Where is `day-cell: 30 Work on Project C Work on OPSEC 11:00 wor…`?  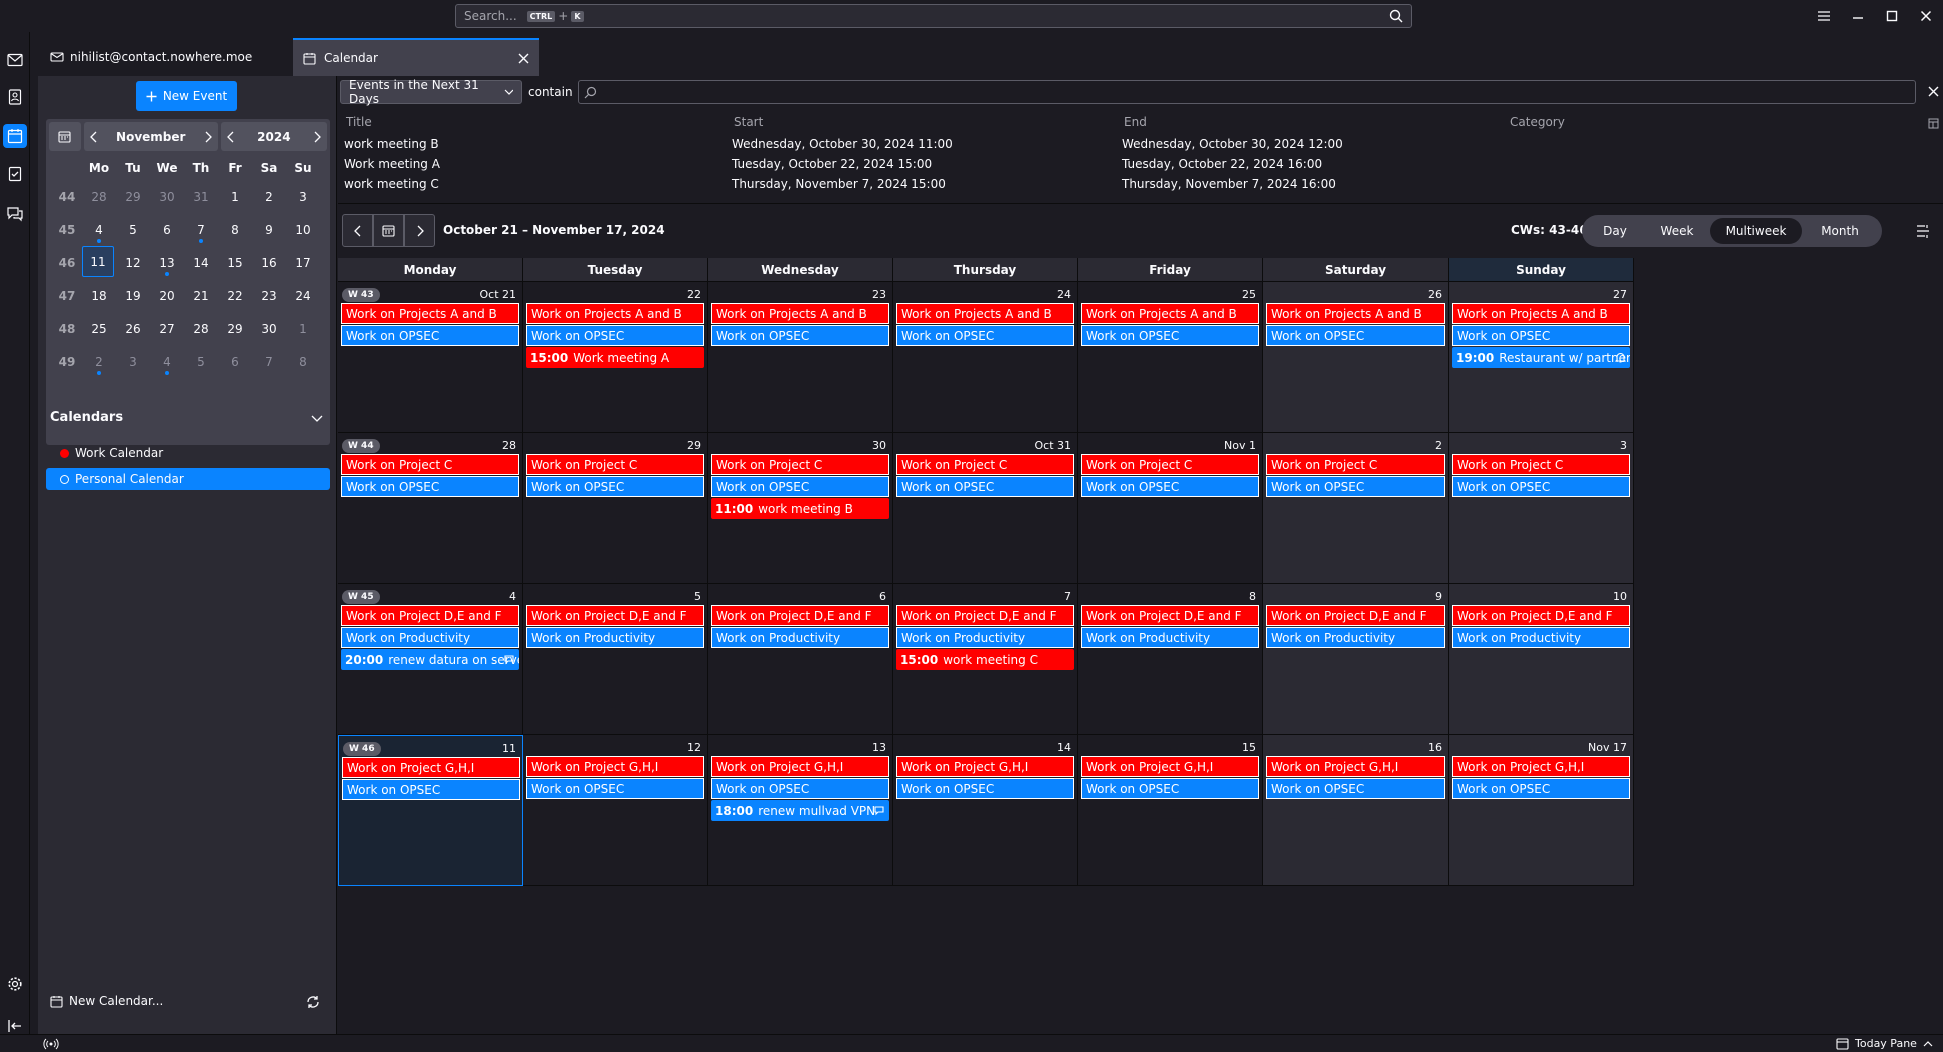
day-cell: 30 Work on Project C Work on OPSEC 11:00 wor… is located at coordinates (800, 508).